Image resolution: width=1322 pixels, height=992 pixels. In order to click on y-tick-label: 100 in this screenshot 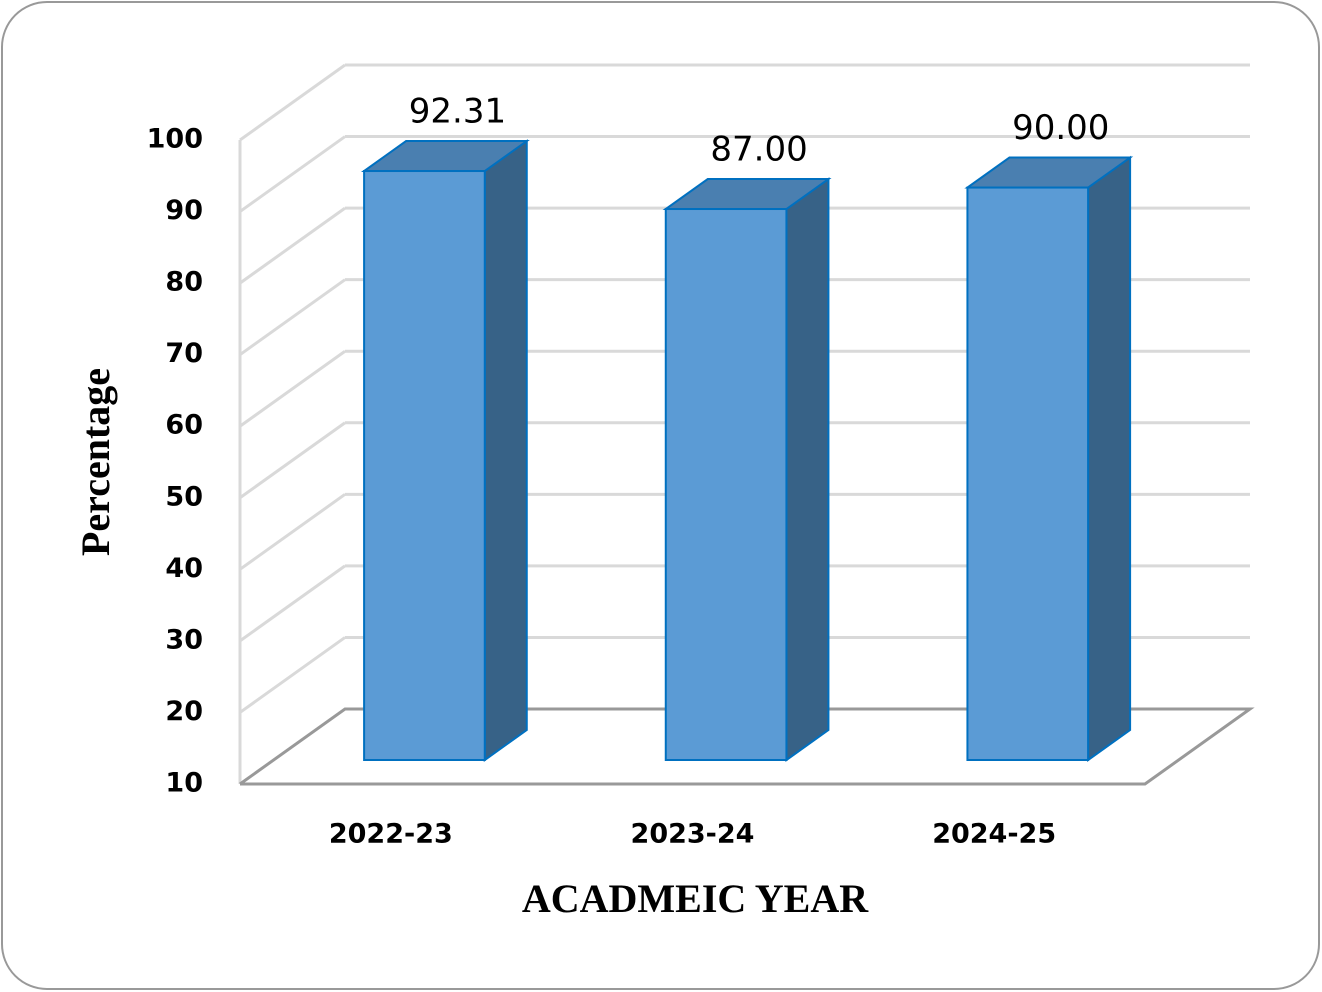, I will do `click(175, 139)`.